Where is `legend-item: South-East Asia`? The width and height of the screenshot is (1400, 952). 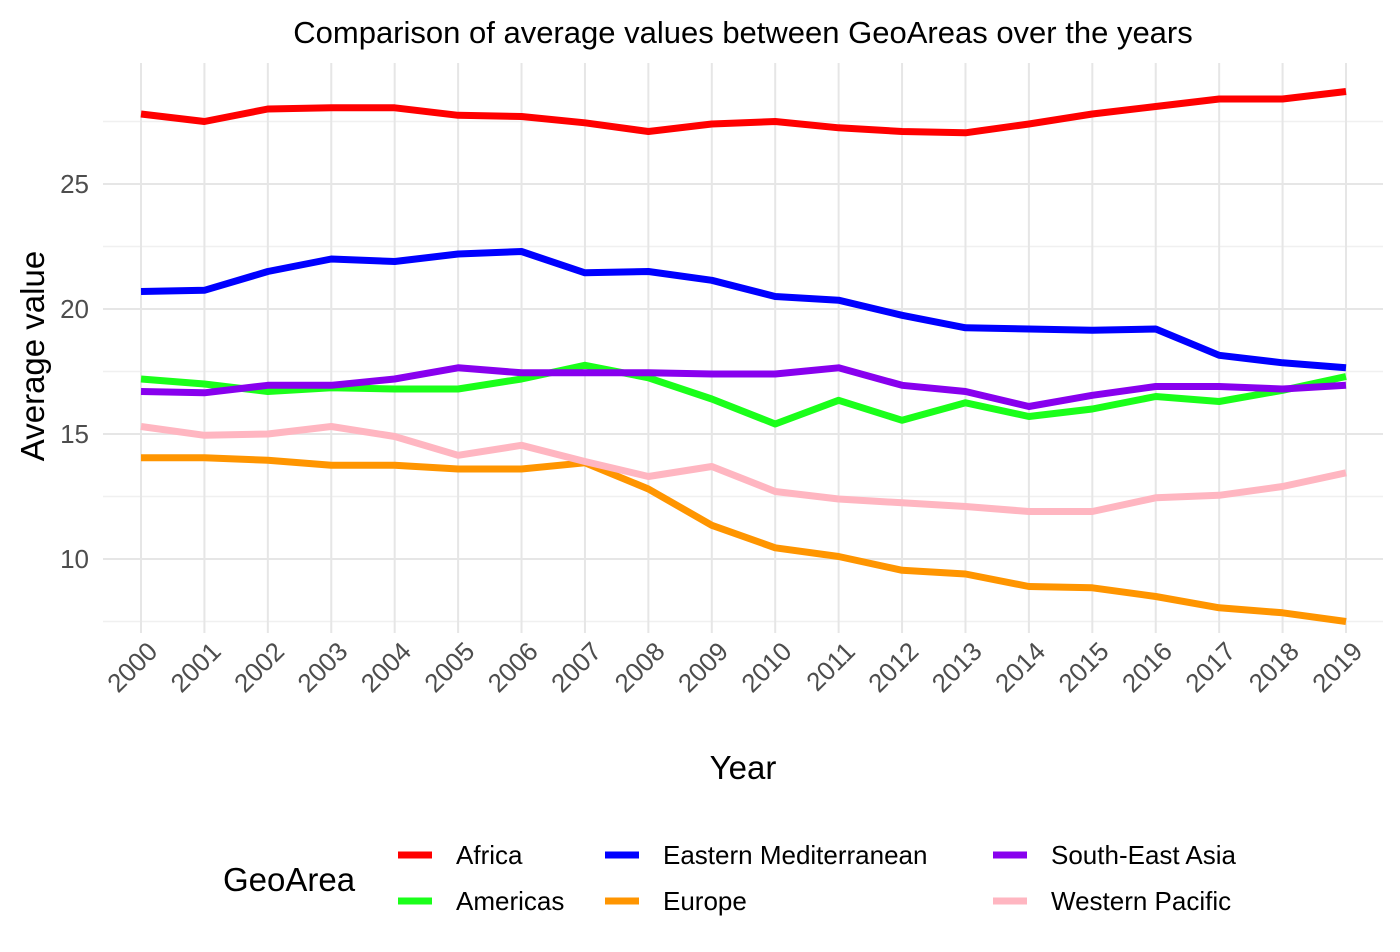
legend-item: South-East Asia is located at coordinates (1115, 855).